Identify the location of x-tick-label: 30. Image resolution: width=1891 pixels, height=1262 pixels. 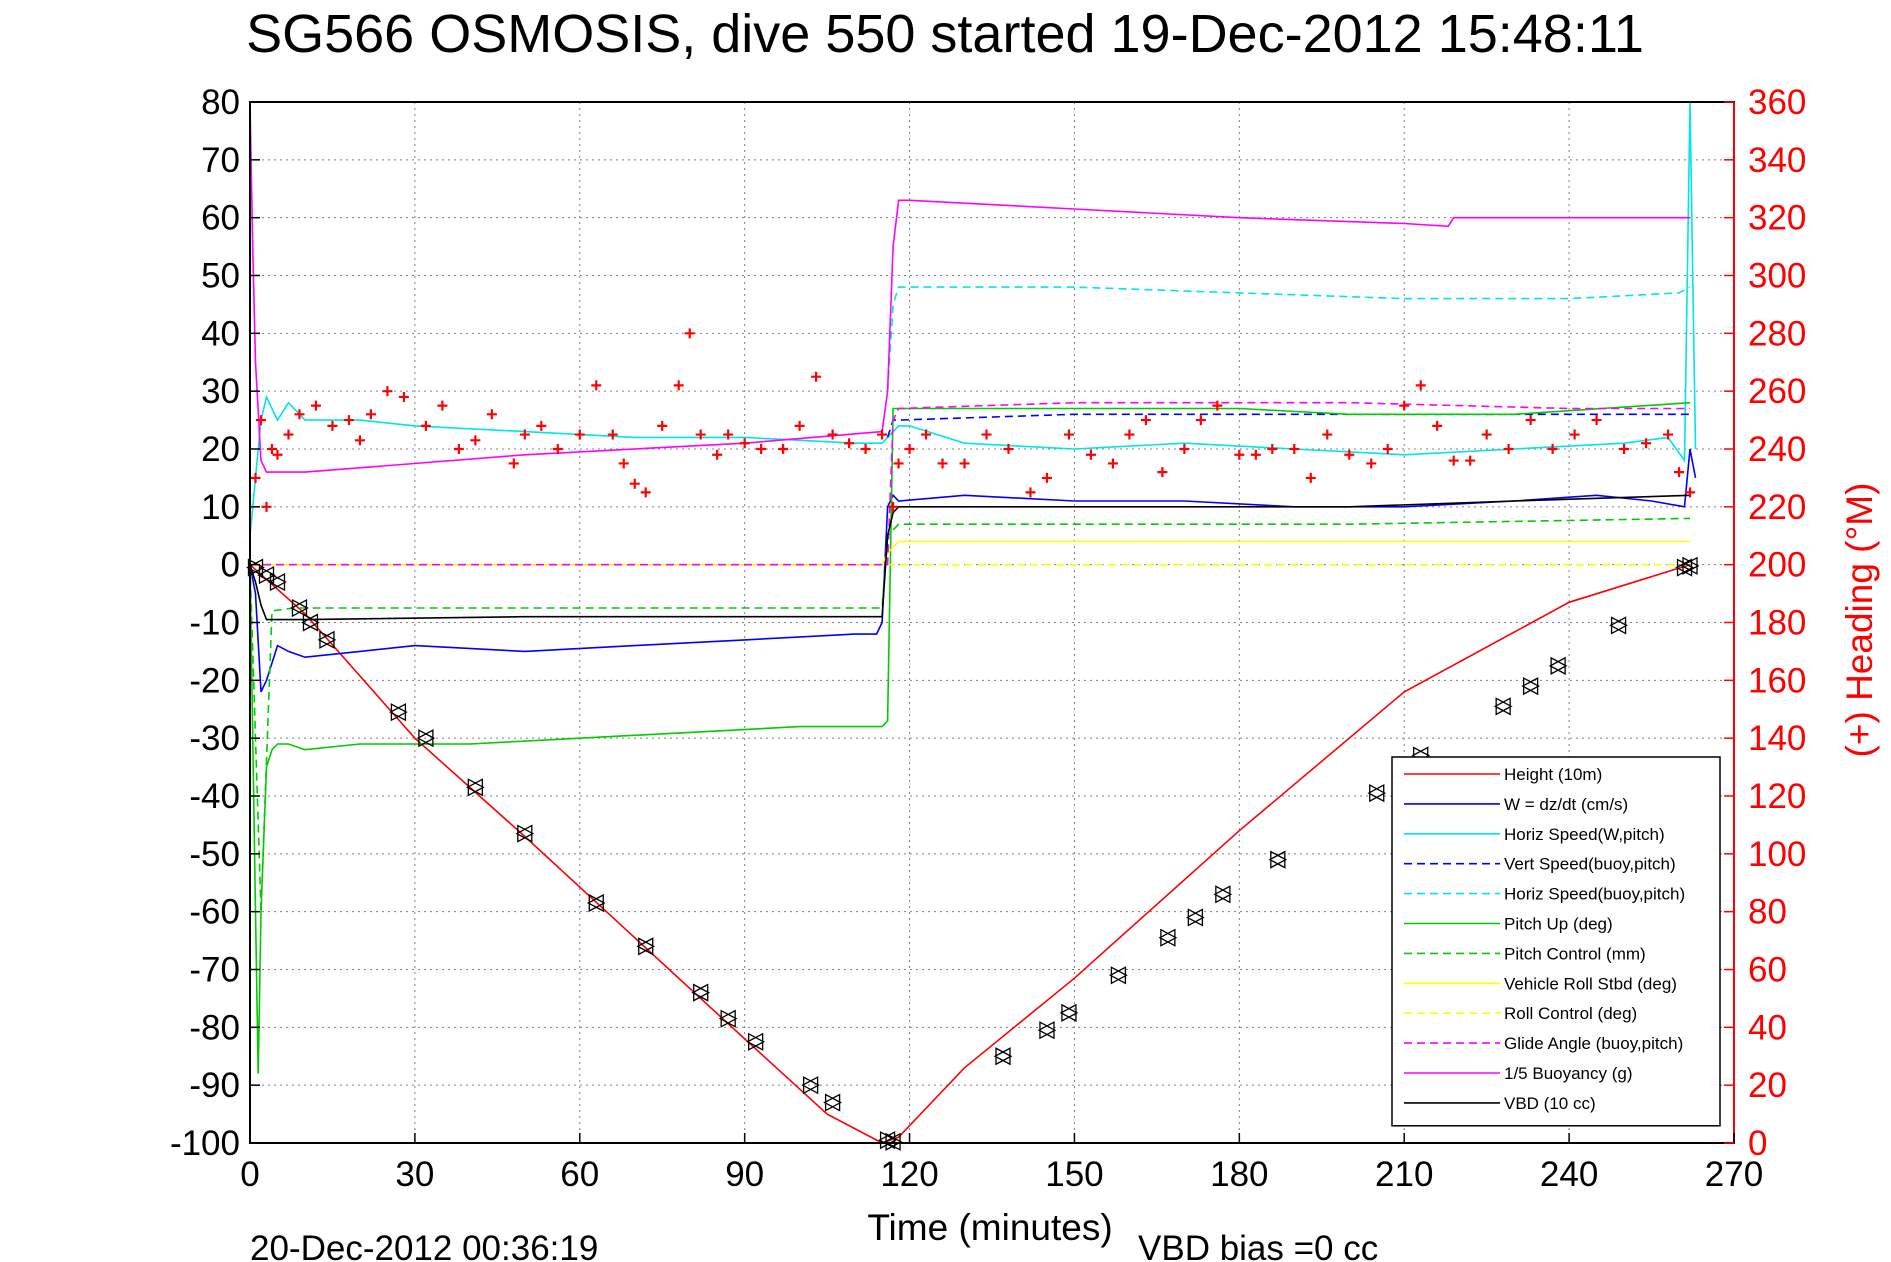
(414, 1174).